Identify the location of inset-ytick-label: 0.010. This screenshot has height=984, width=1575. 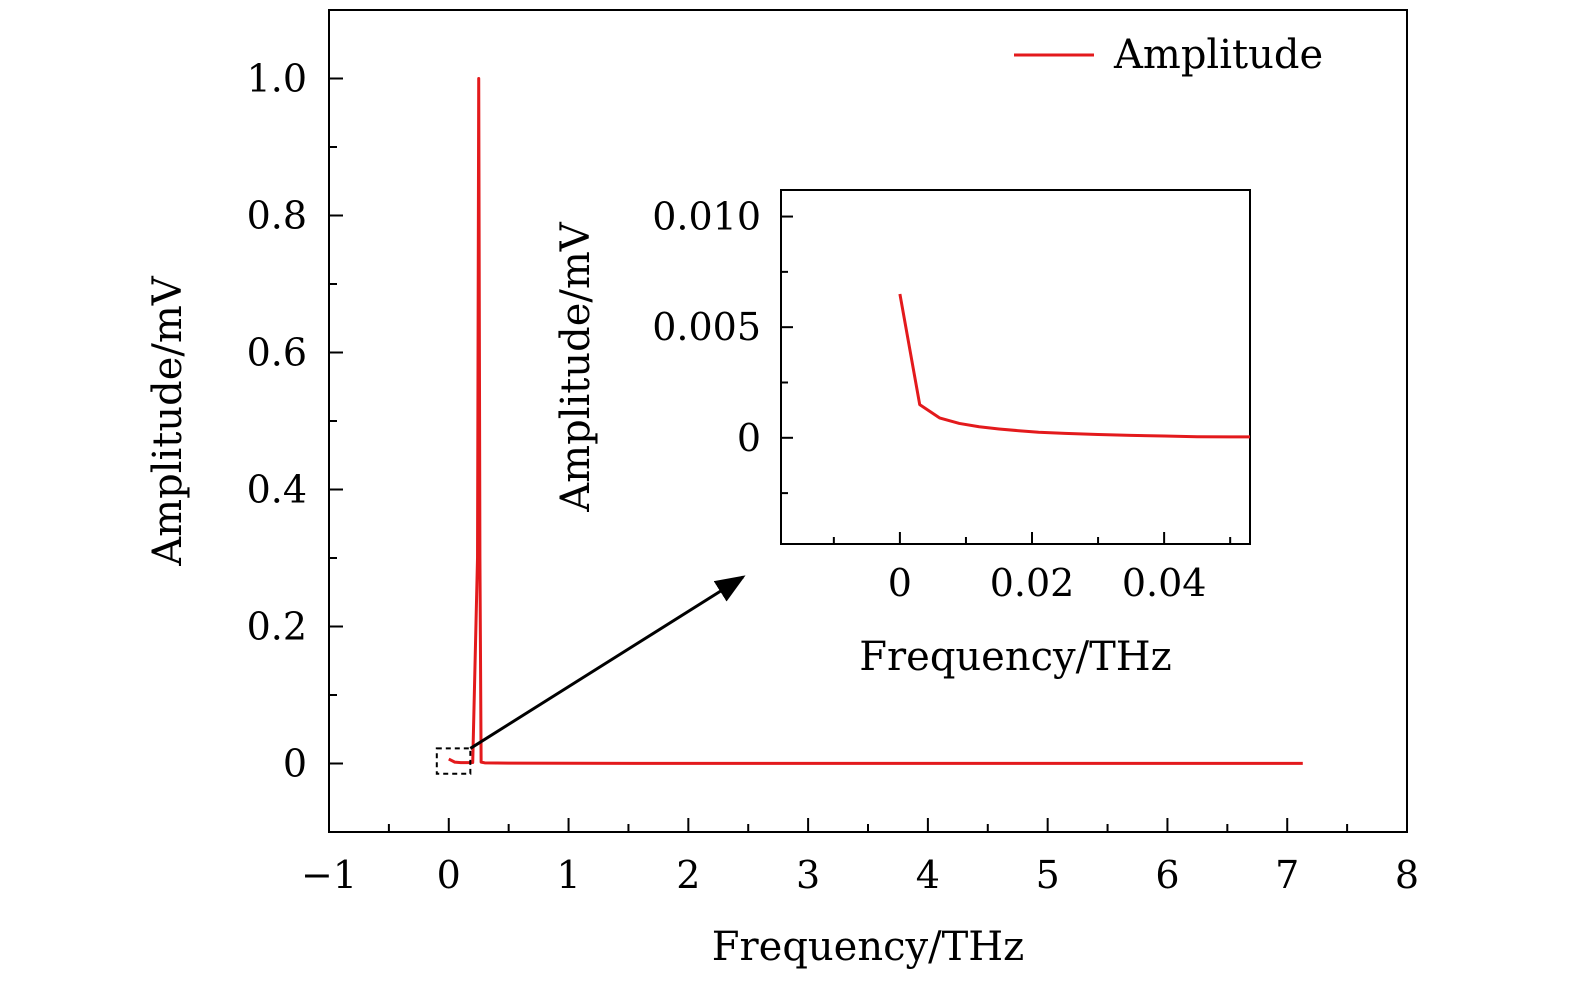
(706, 217).